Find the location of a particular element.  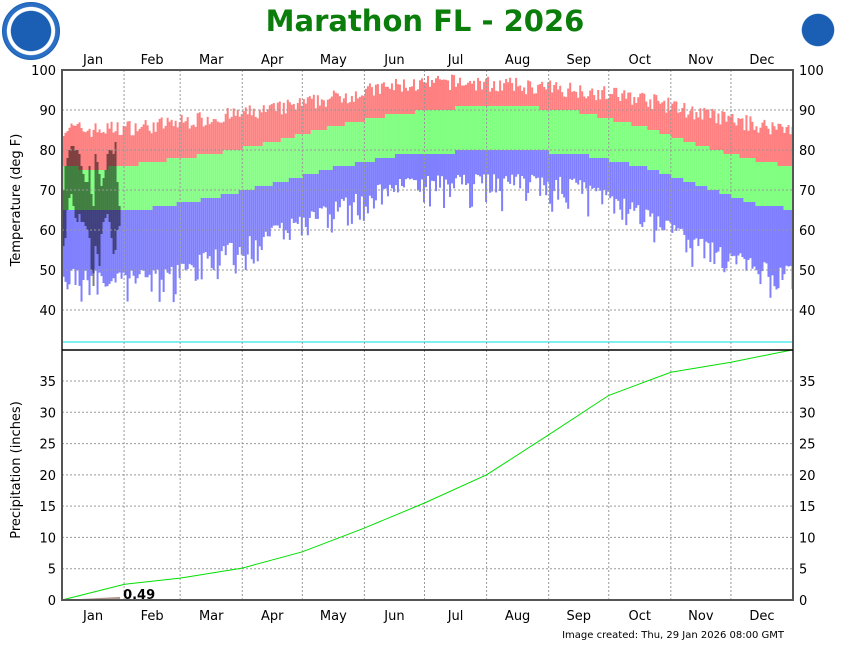

precip-ytick-right: 20 is located at coordinates (807, 476).